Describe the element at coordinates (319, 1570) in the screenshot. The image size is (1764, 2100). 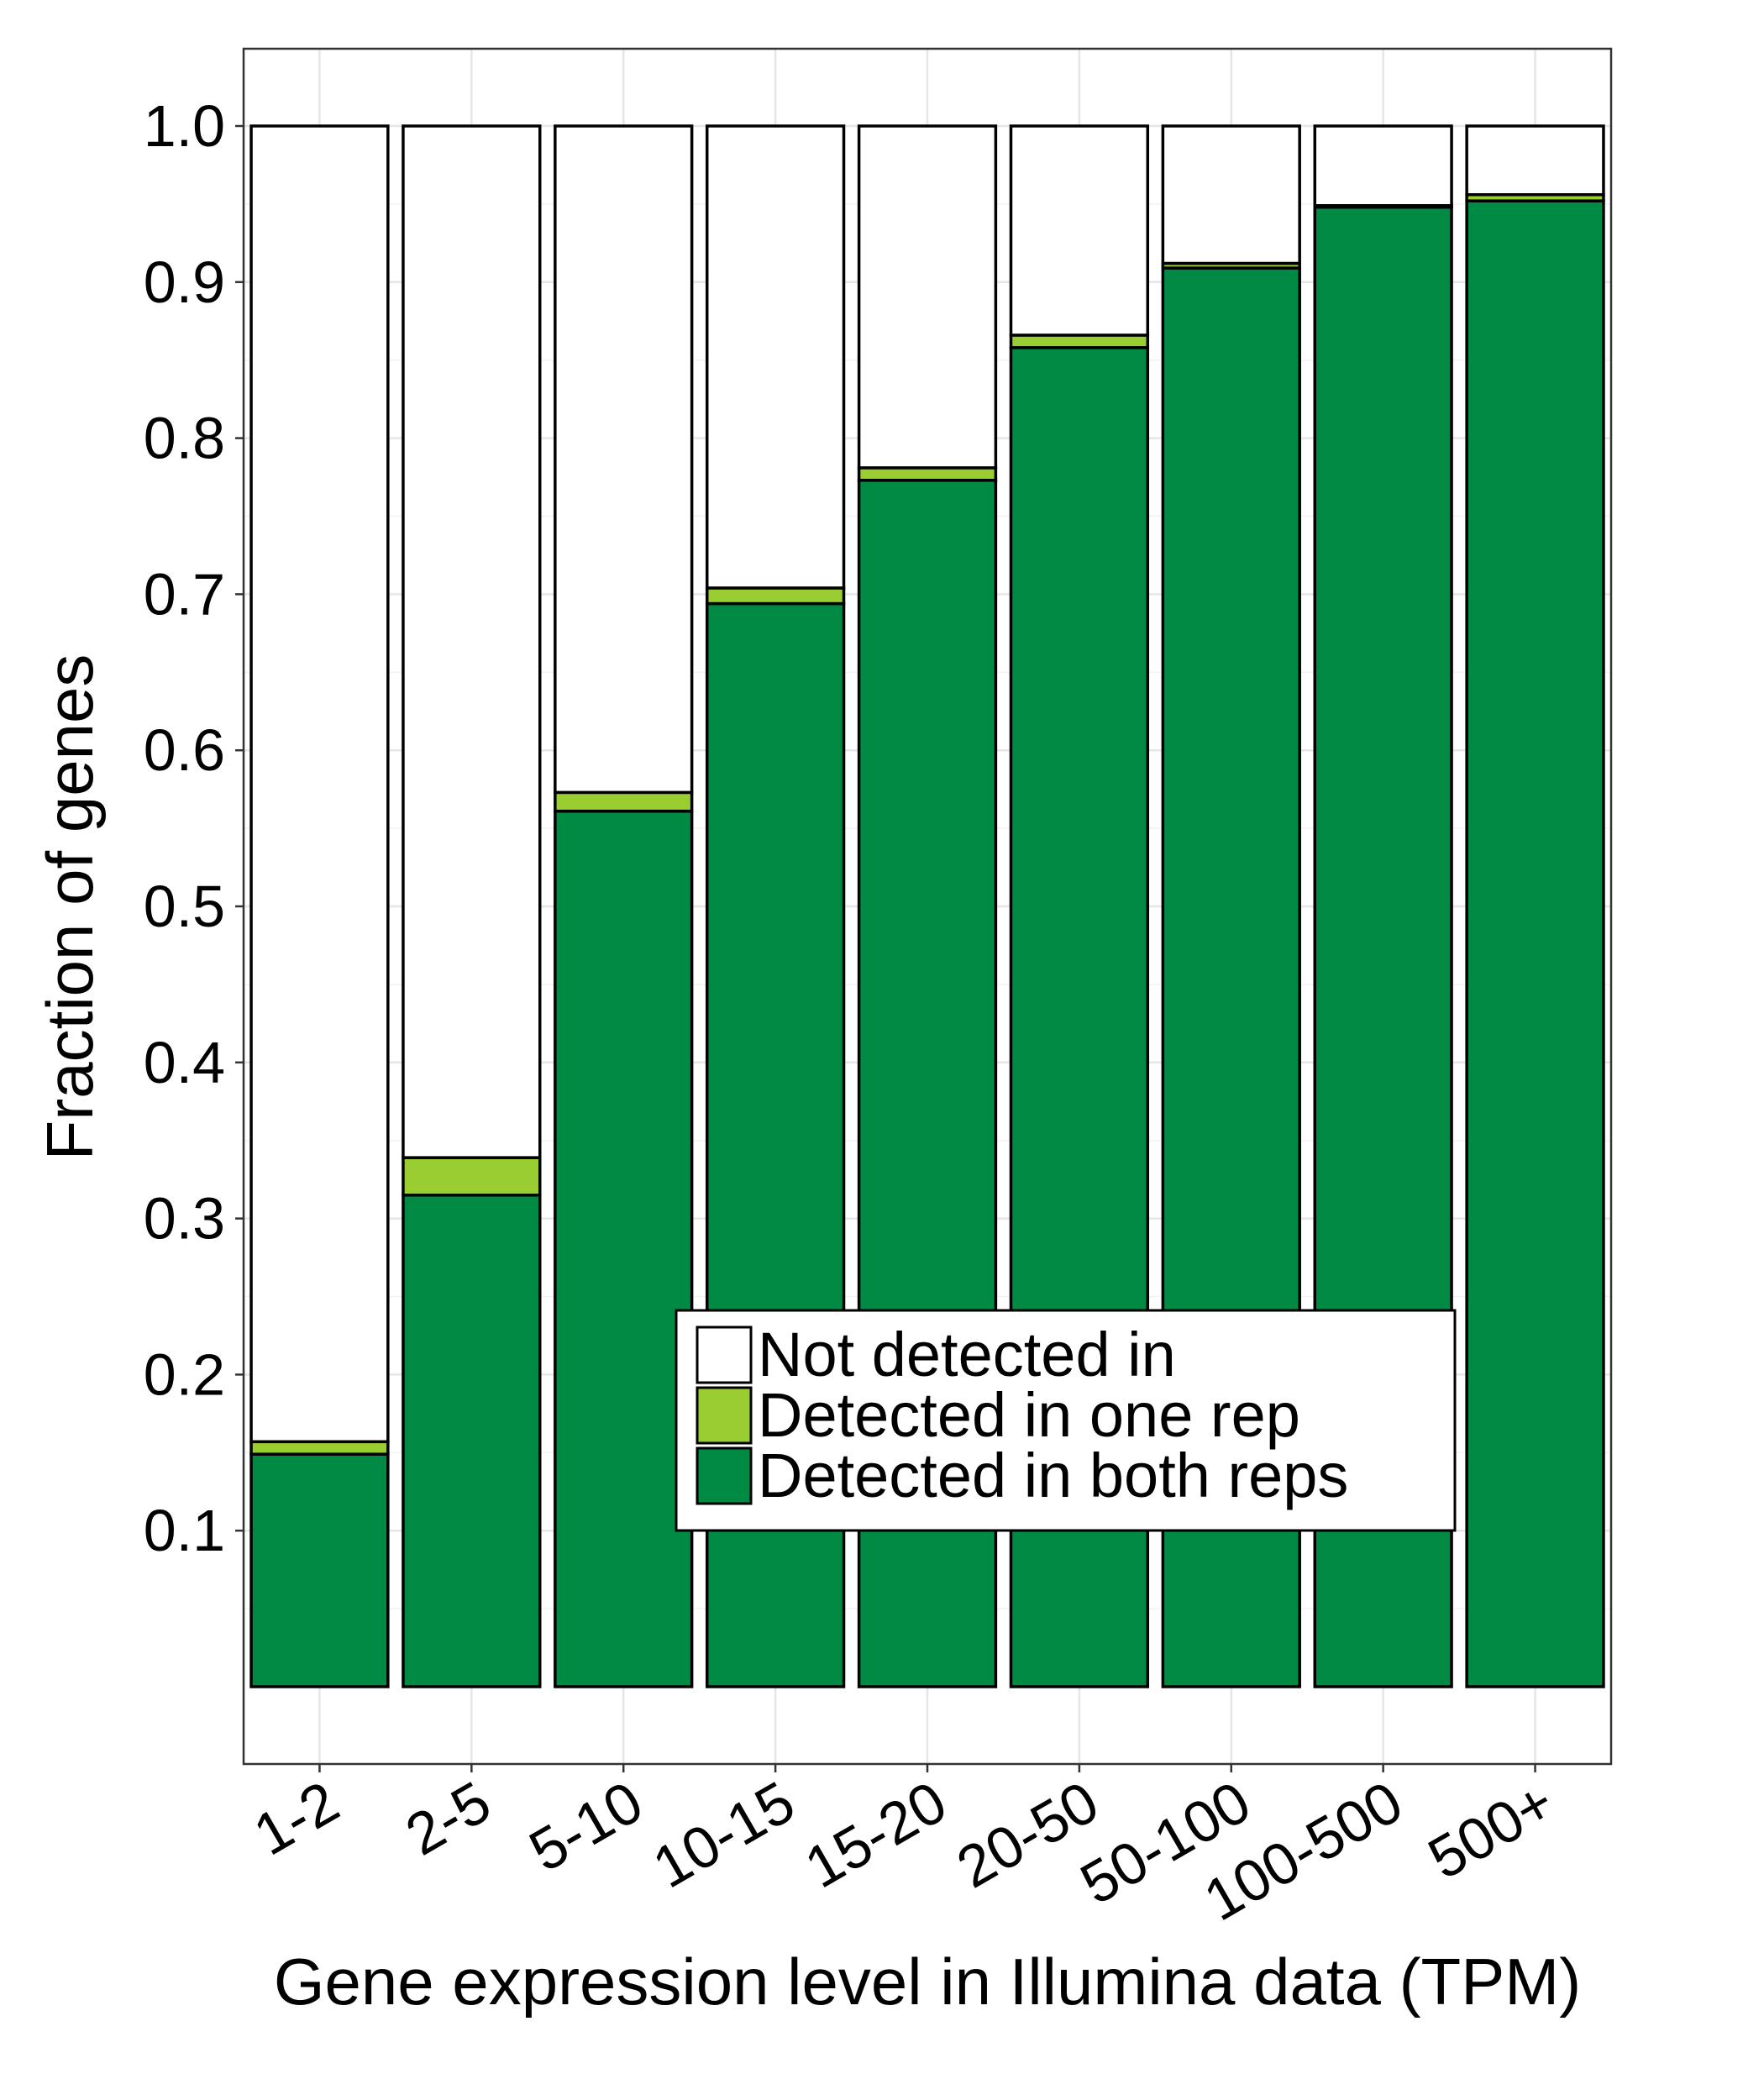
I see `bar-segment-1-2-detected-in-both-reps` at that location.